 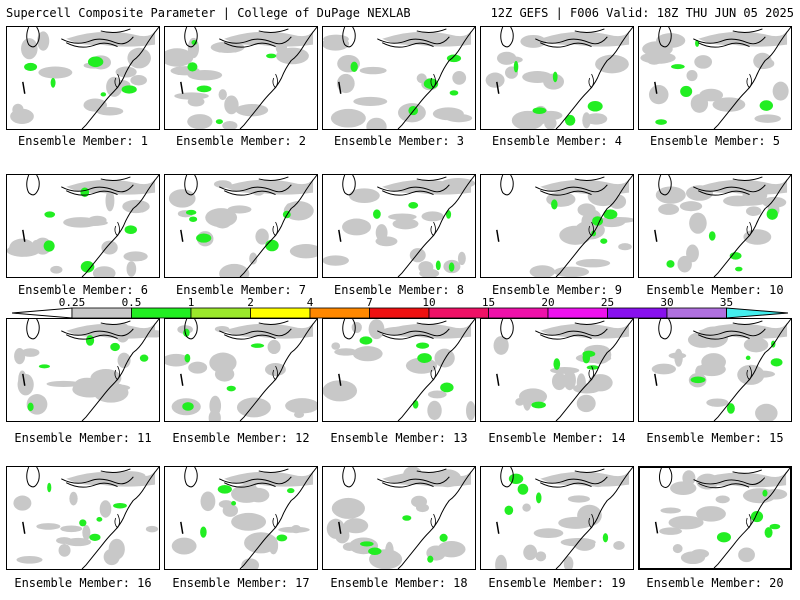 What do you see at coordinates (310, 302) in the screenshot?
I see `colorbar-tick-label: 4` at bounding box center [310, 302].